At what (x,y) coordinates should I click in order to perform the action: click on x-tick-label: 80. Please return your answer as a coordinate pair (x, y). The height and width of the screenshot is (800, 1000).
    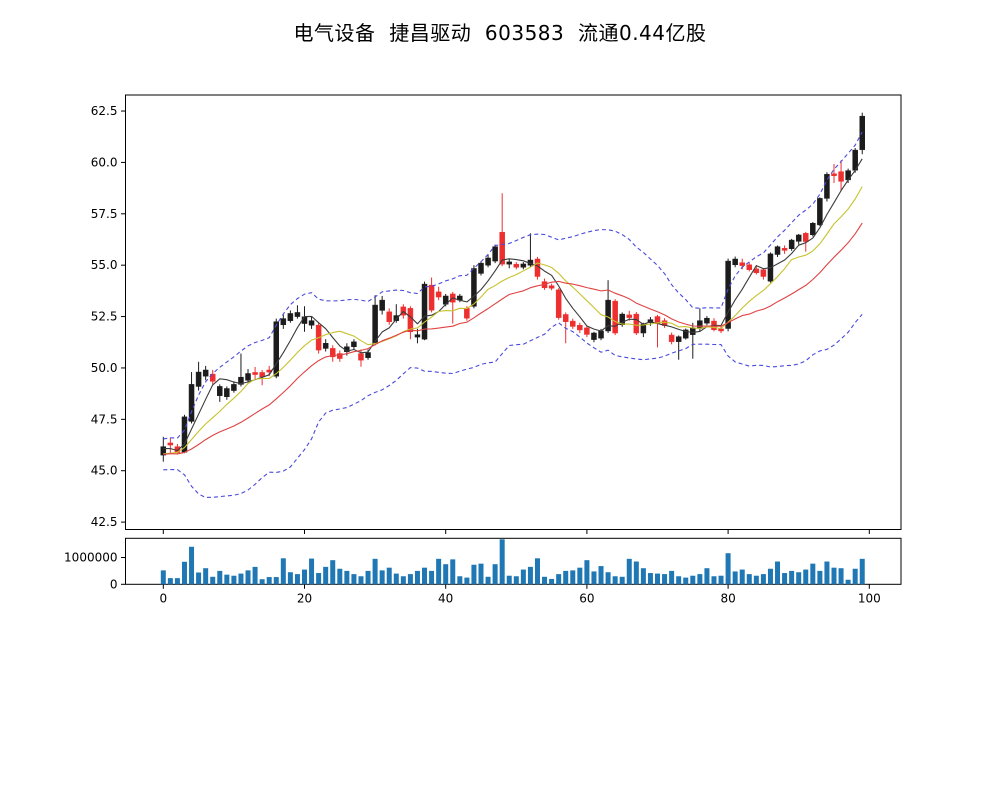
    Looking at the image, I should click on (727, 598).